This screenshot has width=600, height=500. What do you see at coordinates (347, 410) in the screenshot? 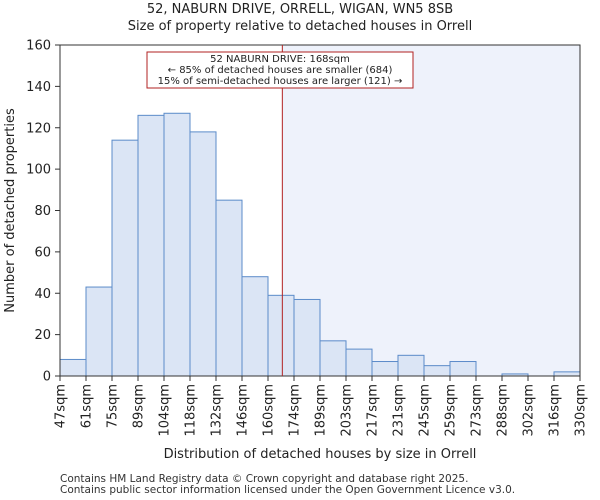
I see `x-tick-label: 203sqm` at bounding box center [347, 410].